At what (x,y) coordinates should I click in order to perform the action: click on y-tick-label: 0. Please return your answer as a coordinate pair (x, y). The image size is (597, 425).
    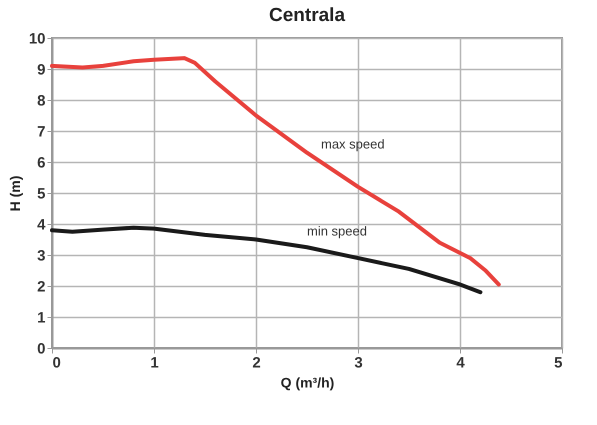
    Looking at the image, I should click on (41, 349).